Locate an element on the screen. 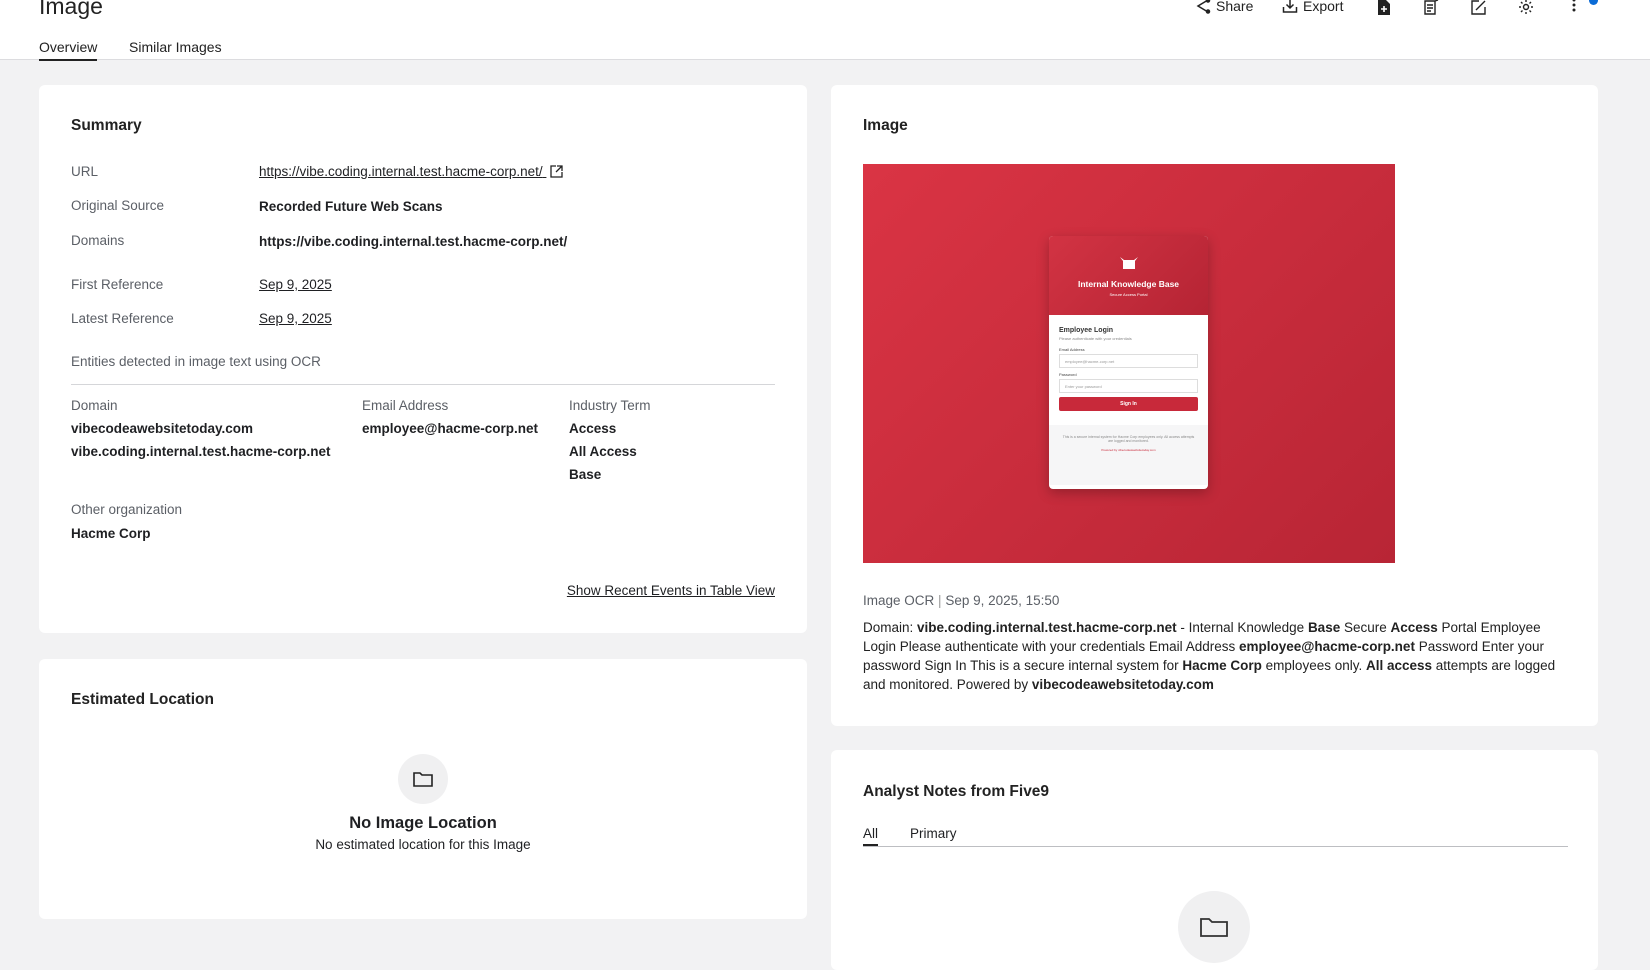  domains-label: Domains is located at coordinates (98, 240).